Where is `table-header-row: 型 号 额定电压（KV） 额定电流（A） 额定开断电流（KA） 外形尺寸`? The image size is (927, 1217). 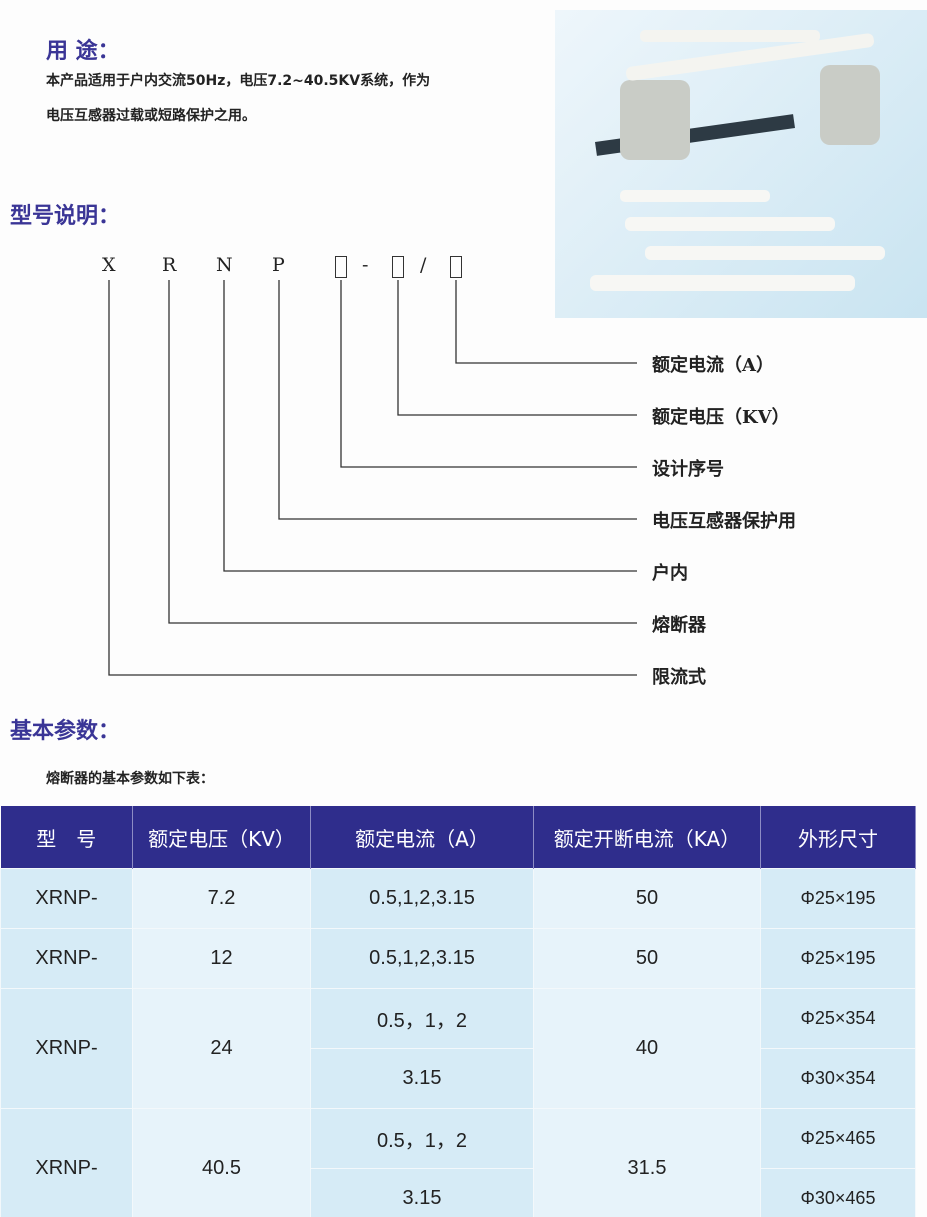
table-header-row: 型 号 额定电压（KV） 额定电流（A） 额定开断电流（KA） 外形尺寸 is located at coordinates (458, 837).